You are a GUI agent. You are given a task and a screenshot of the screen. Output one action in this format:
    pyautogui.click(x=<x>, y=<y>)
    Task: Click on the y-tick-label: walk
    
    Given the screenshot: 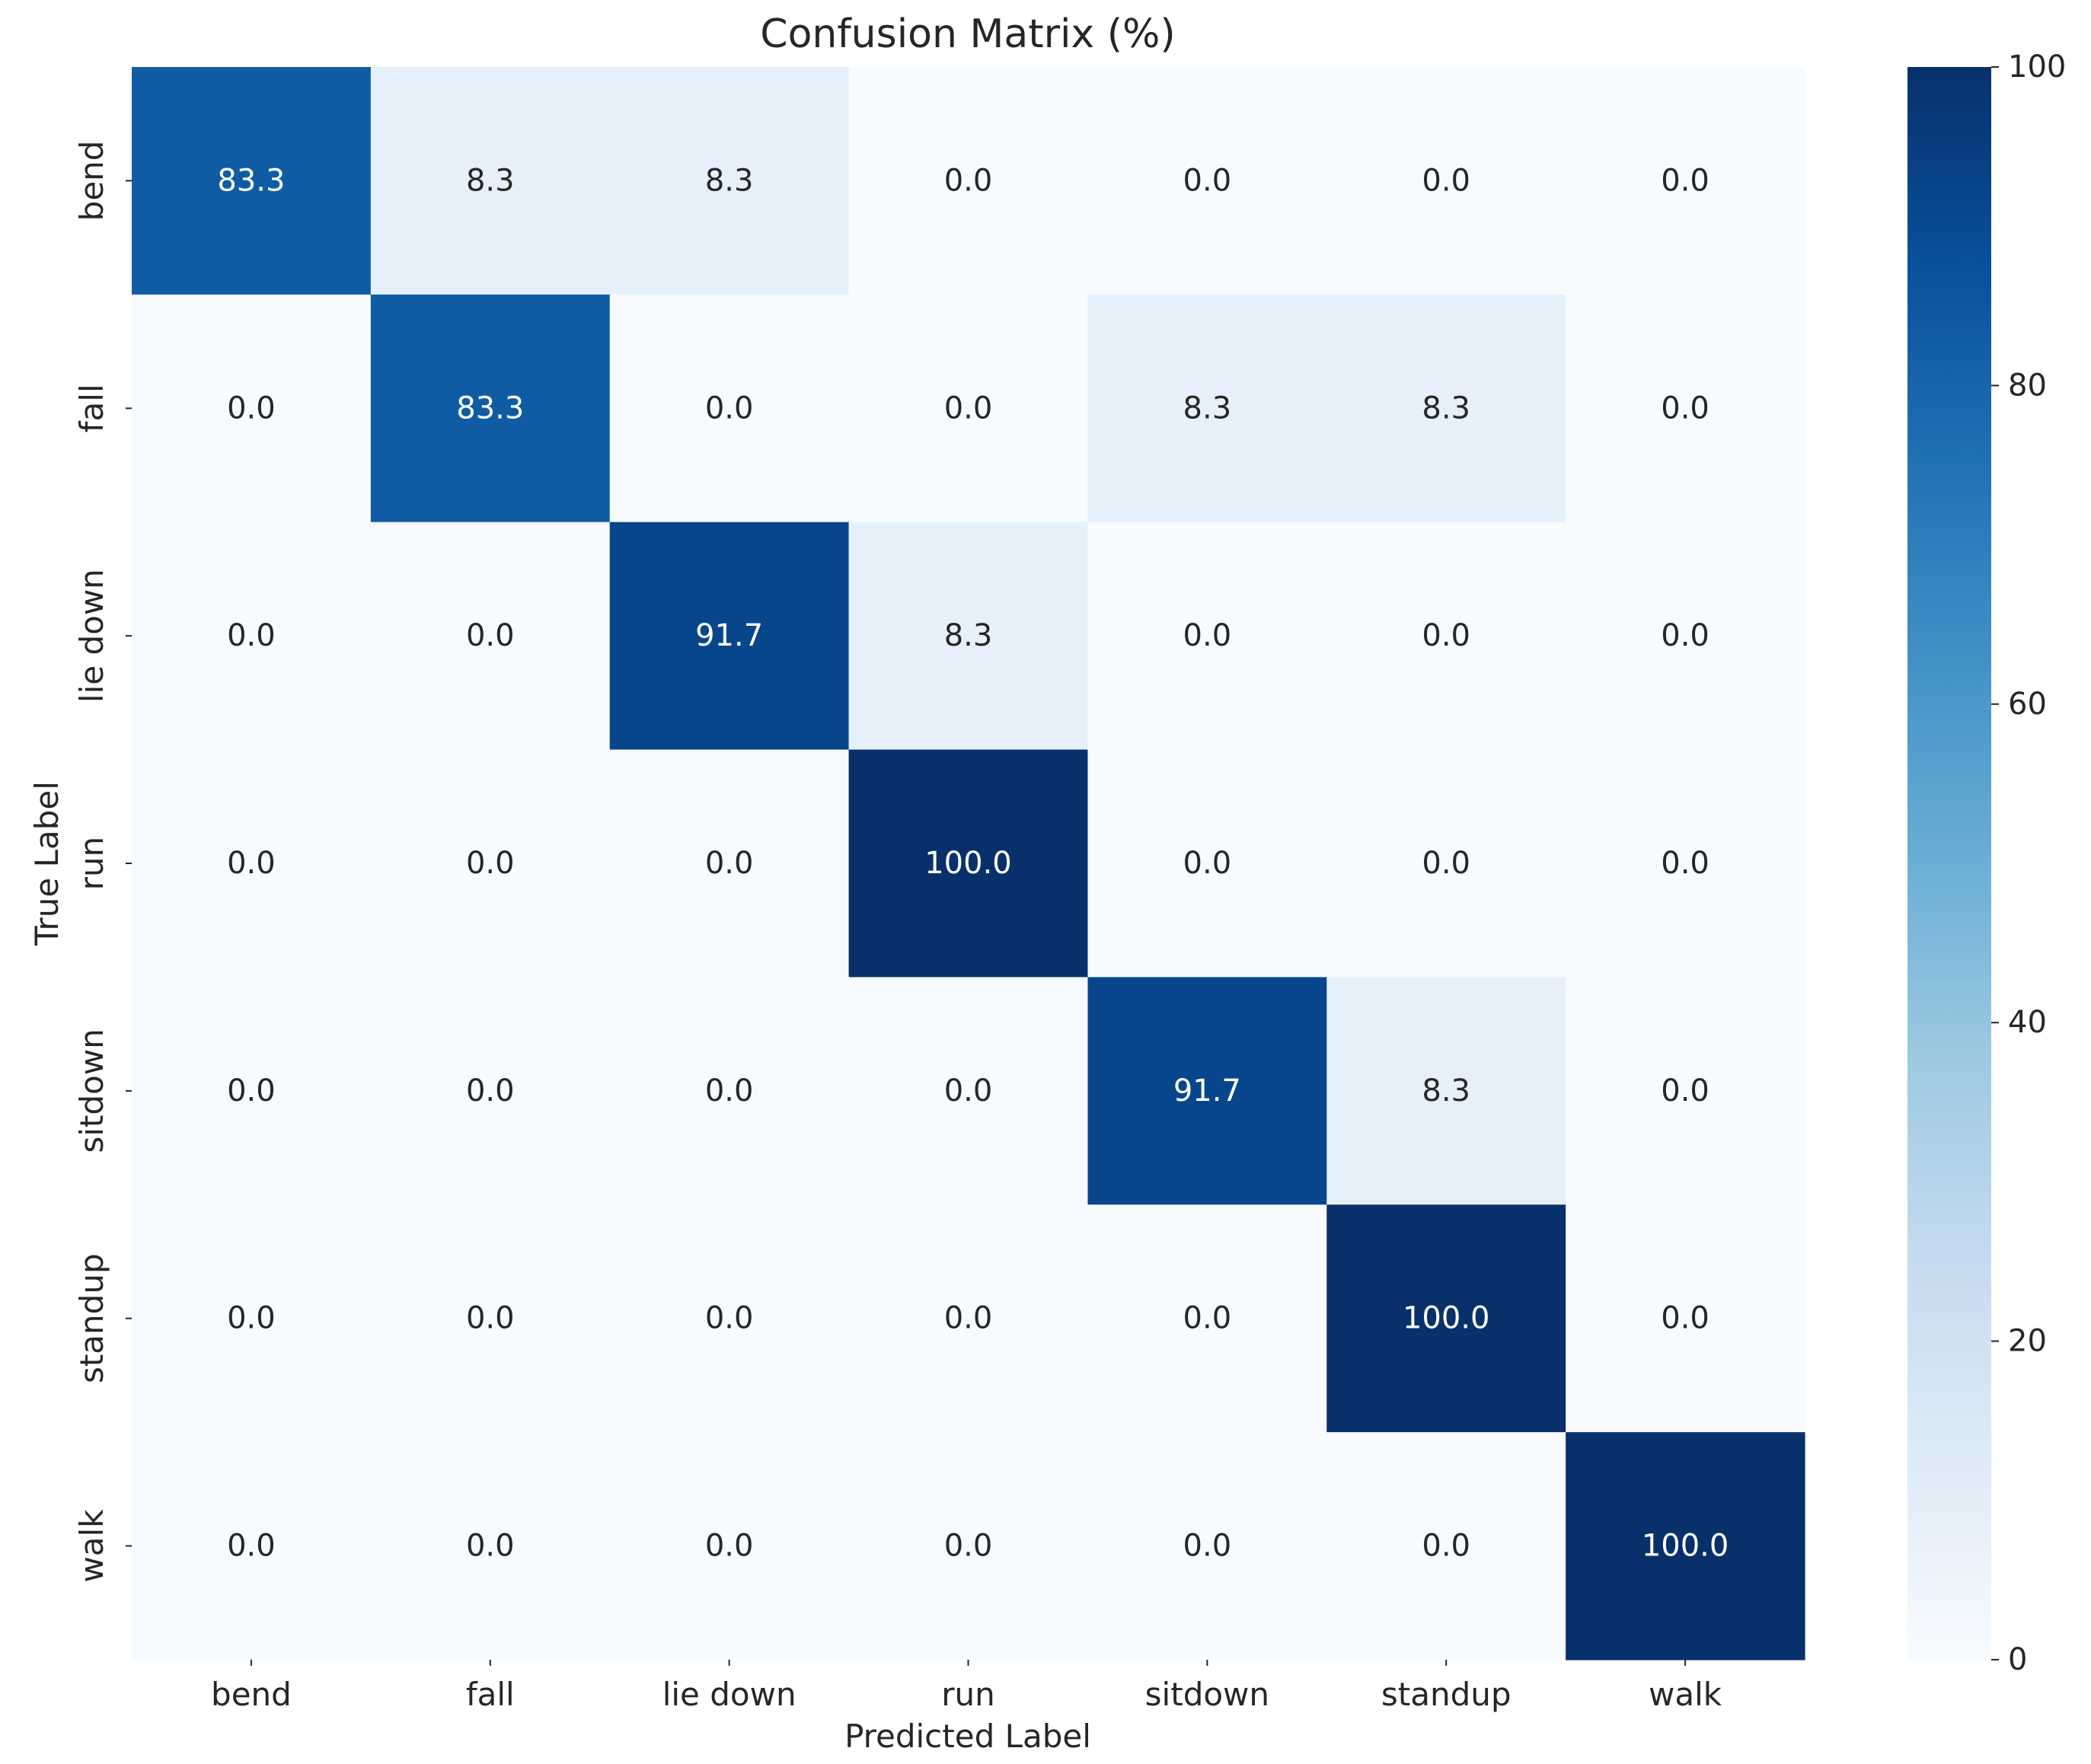 What is the action you would take?
    pyautogui.click(x=91, y=1546)
    